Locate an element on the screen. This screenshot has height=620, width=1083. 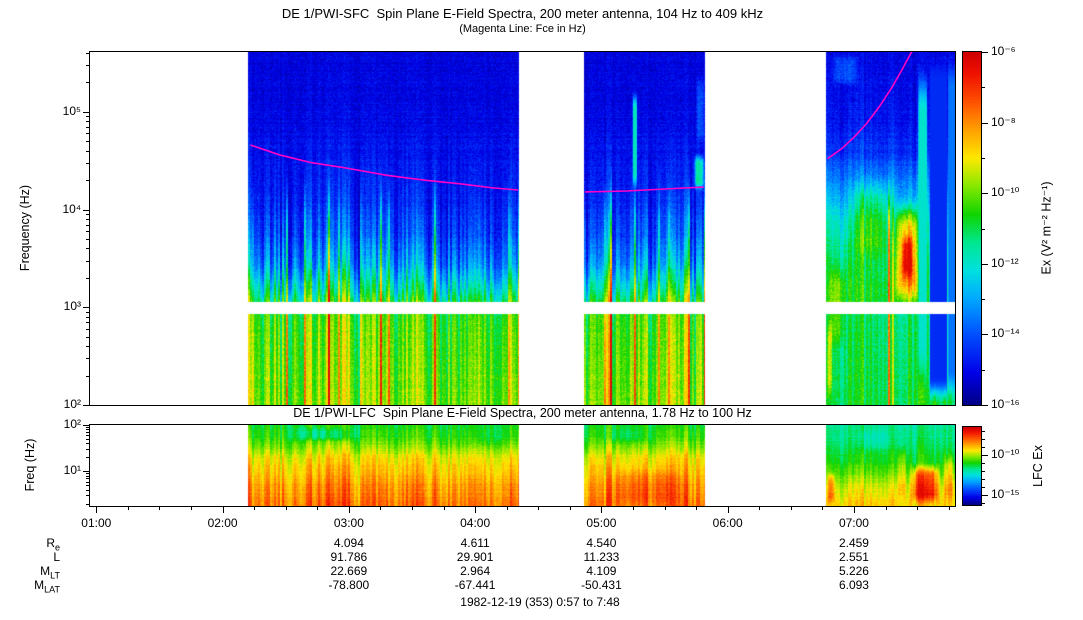
y-tick-label: 10⁴ is located at coordinates (71, 208).